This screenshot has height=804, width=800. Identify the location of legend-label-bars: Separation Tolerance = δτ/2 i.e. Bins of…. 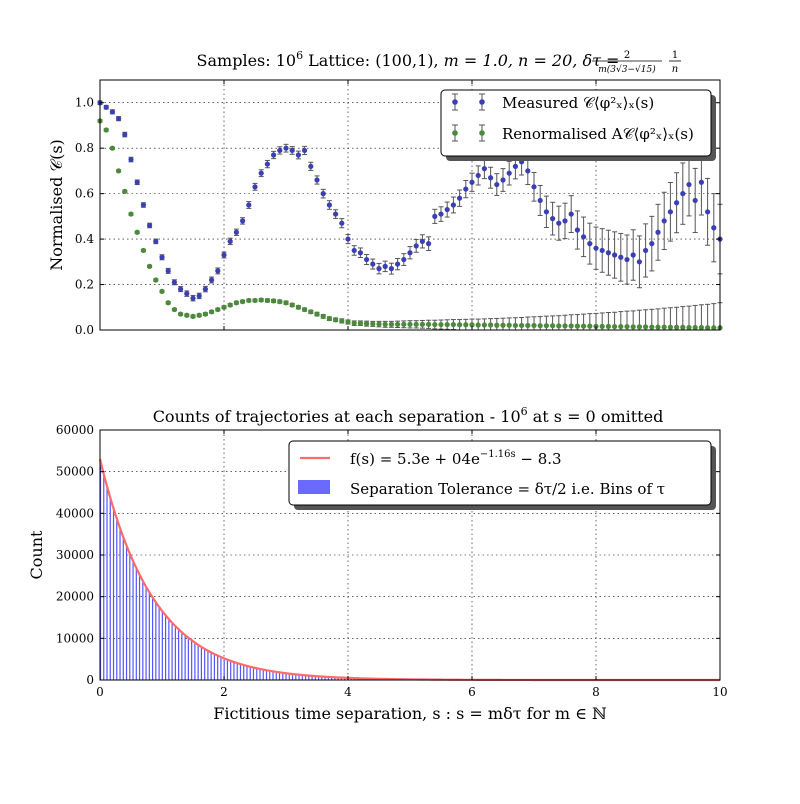
(507, 489).